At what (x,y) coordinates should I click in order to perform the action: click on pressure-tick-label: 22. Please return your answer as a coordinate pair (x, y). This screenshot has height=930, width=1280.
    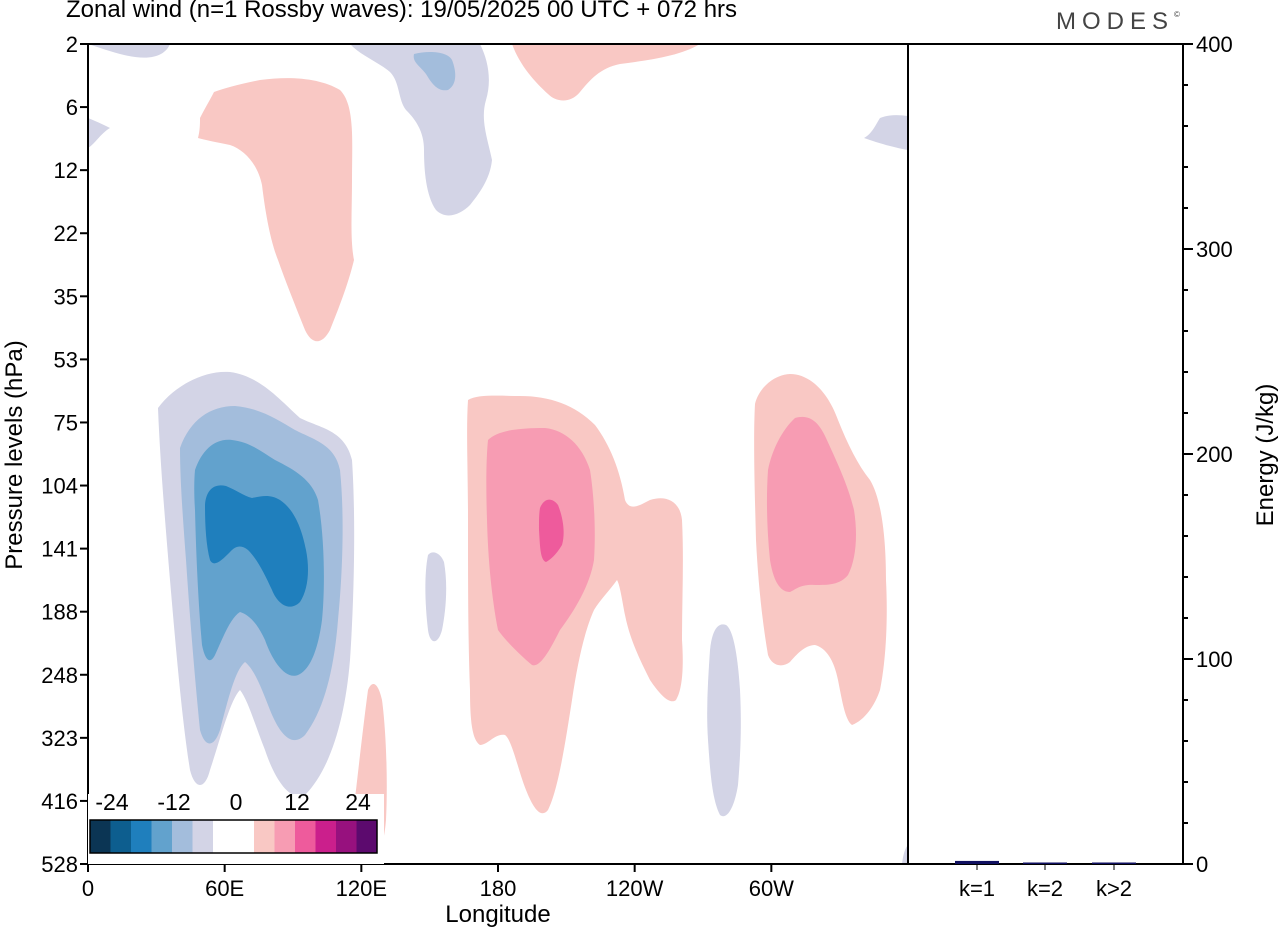
    Looking at the image, I should click on (66, 233).